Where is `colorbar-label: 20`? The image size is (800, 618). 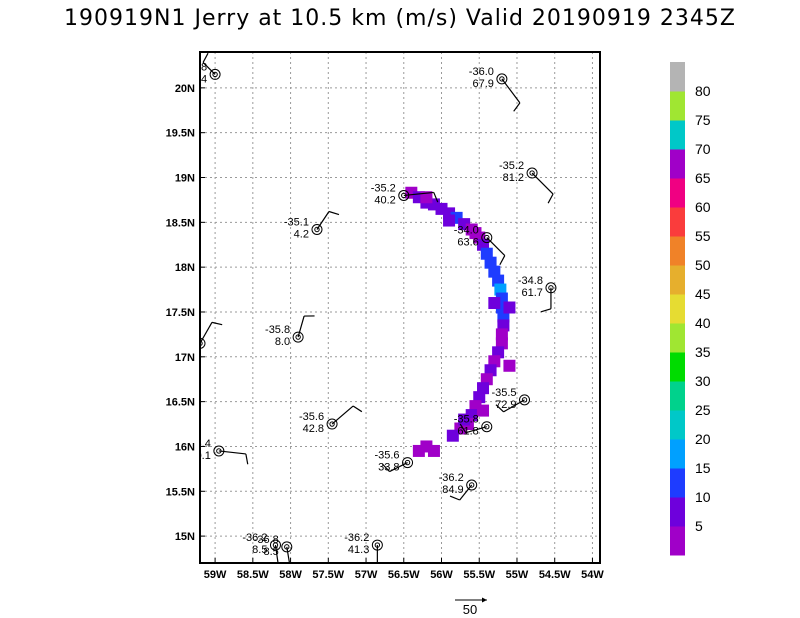 colorbar-label: 20 is located at coordinates (703, 439).